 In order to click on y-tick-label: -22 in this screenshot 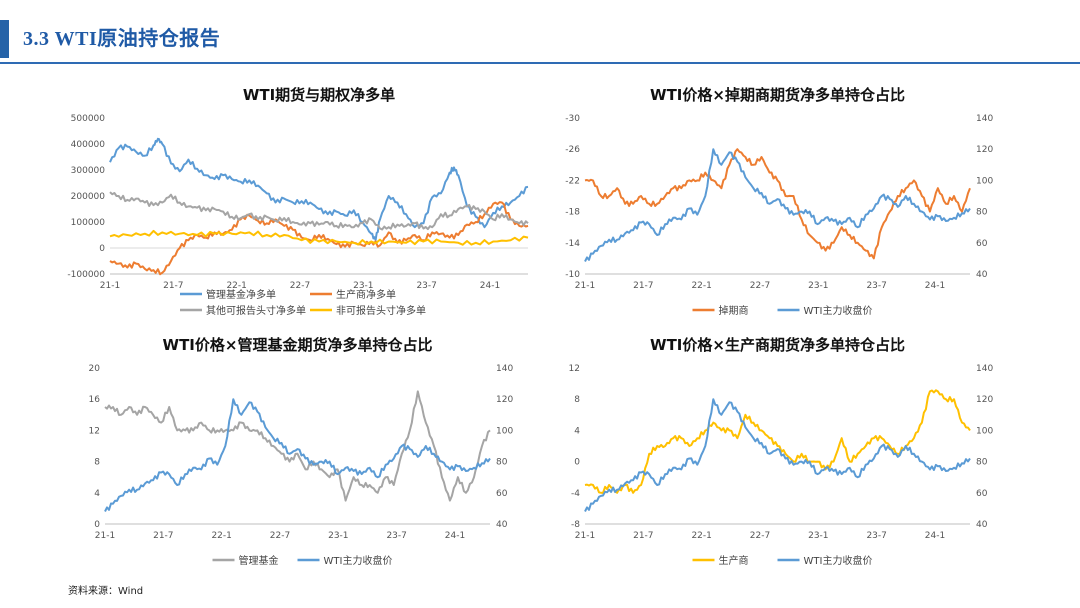, I will do `click(572, 181)`.